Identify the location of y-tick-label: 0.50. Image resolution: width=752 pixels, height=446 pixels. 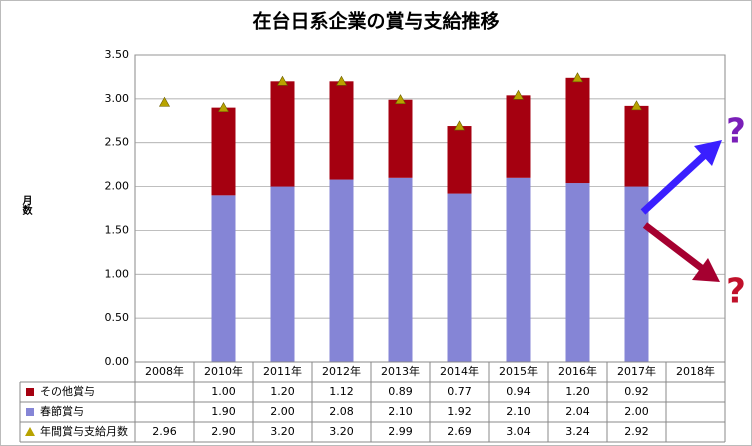
(117, 317).